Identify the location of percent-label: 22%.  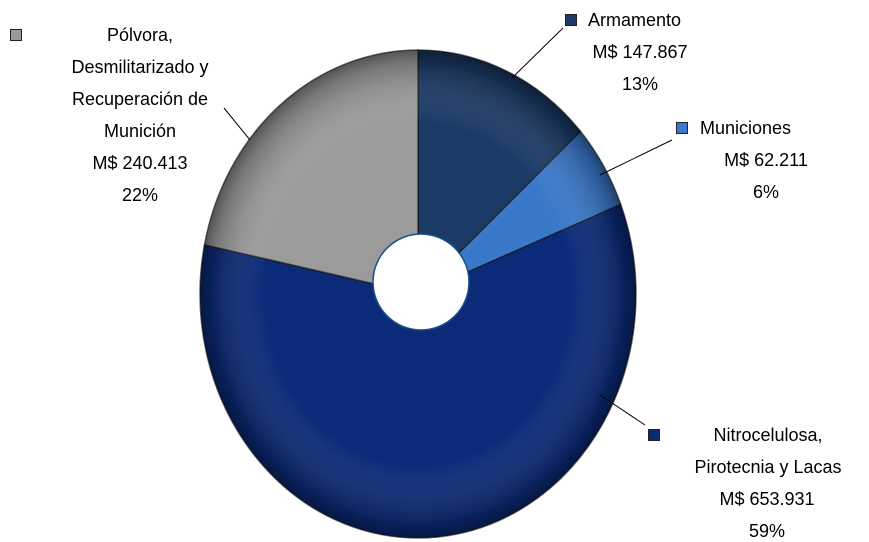
(140, 195).